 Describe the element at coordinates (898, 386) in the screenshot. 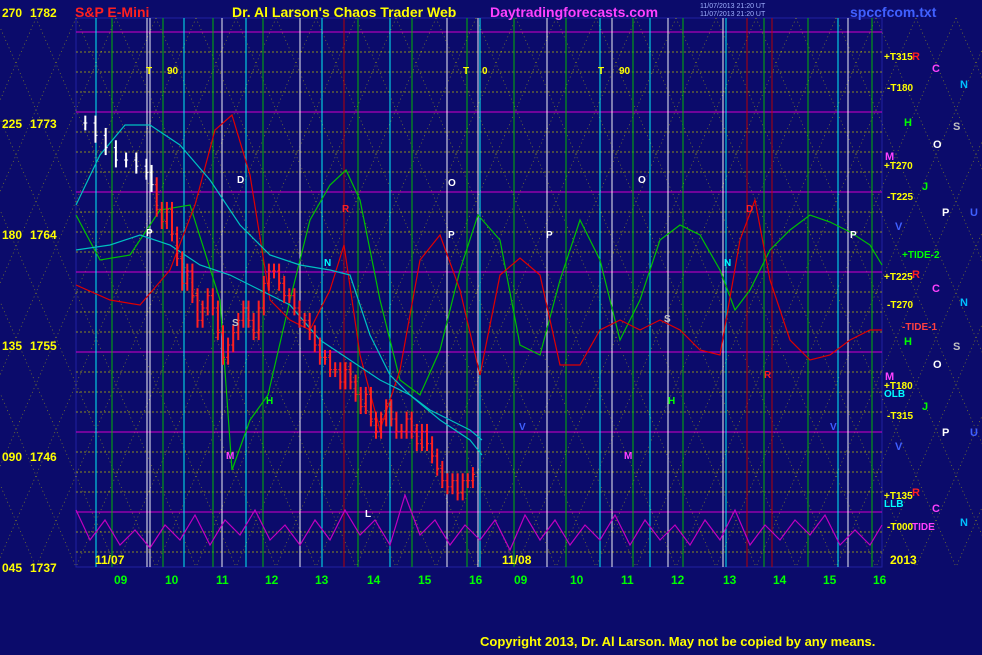

I see `right-time-label: +T180` at that location.